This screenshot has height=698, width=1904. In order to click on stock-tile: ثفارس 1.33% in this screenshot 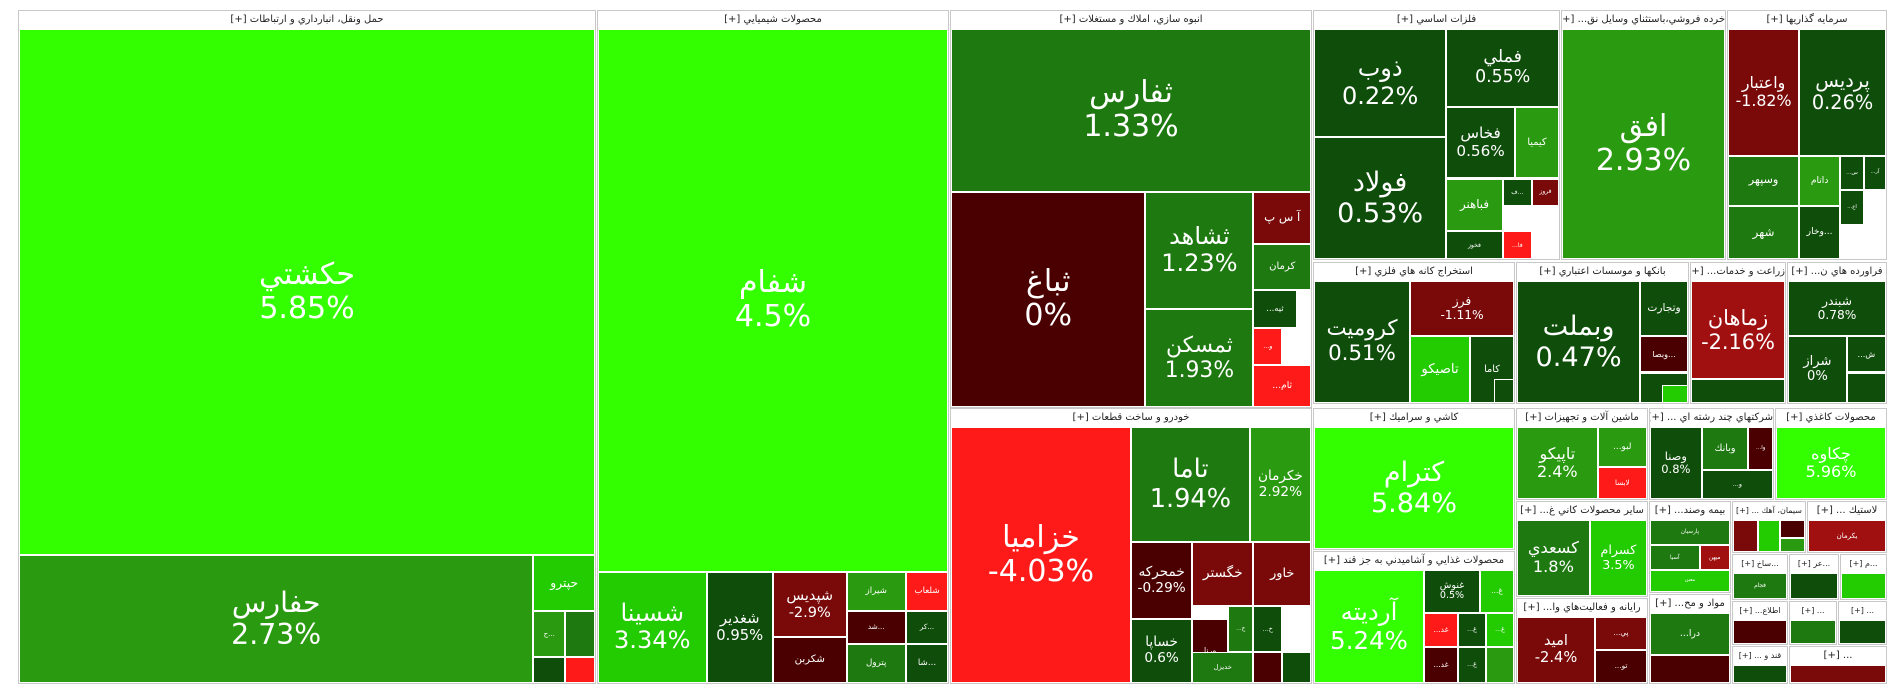, I will do `click(1131, 110)`.